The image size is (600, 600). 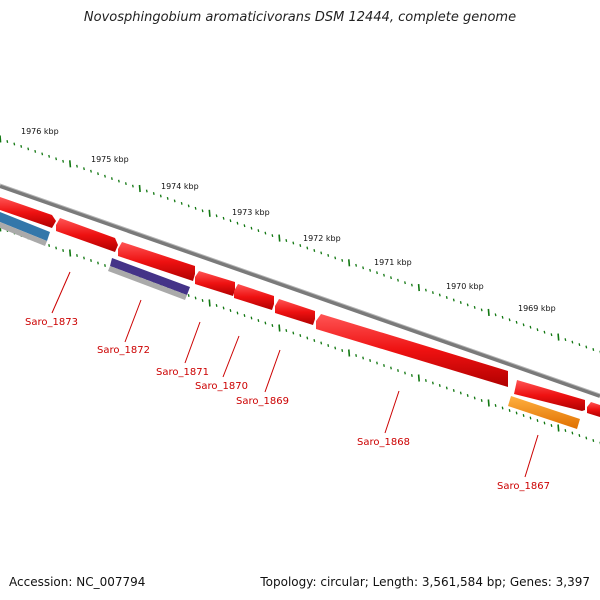 What do you see at coordinates (123, 350) in the screenshot?
I see `gene-label-saro-1872: Saro_1872` at bounding box center [123, 350].